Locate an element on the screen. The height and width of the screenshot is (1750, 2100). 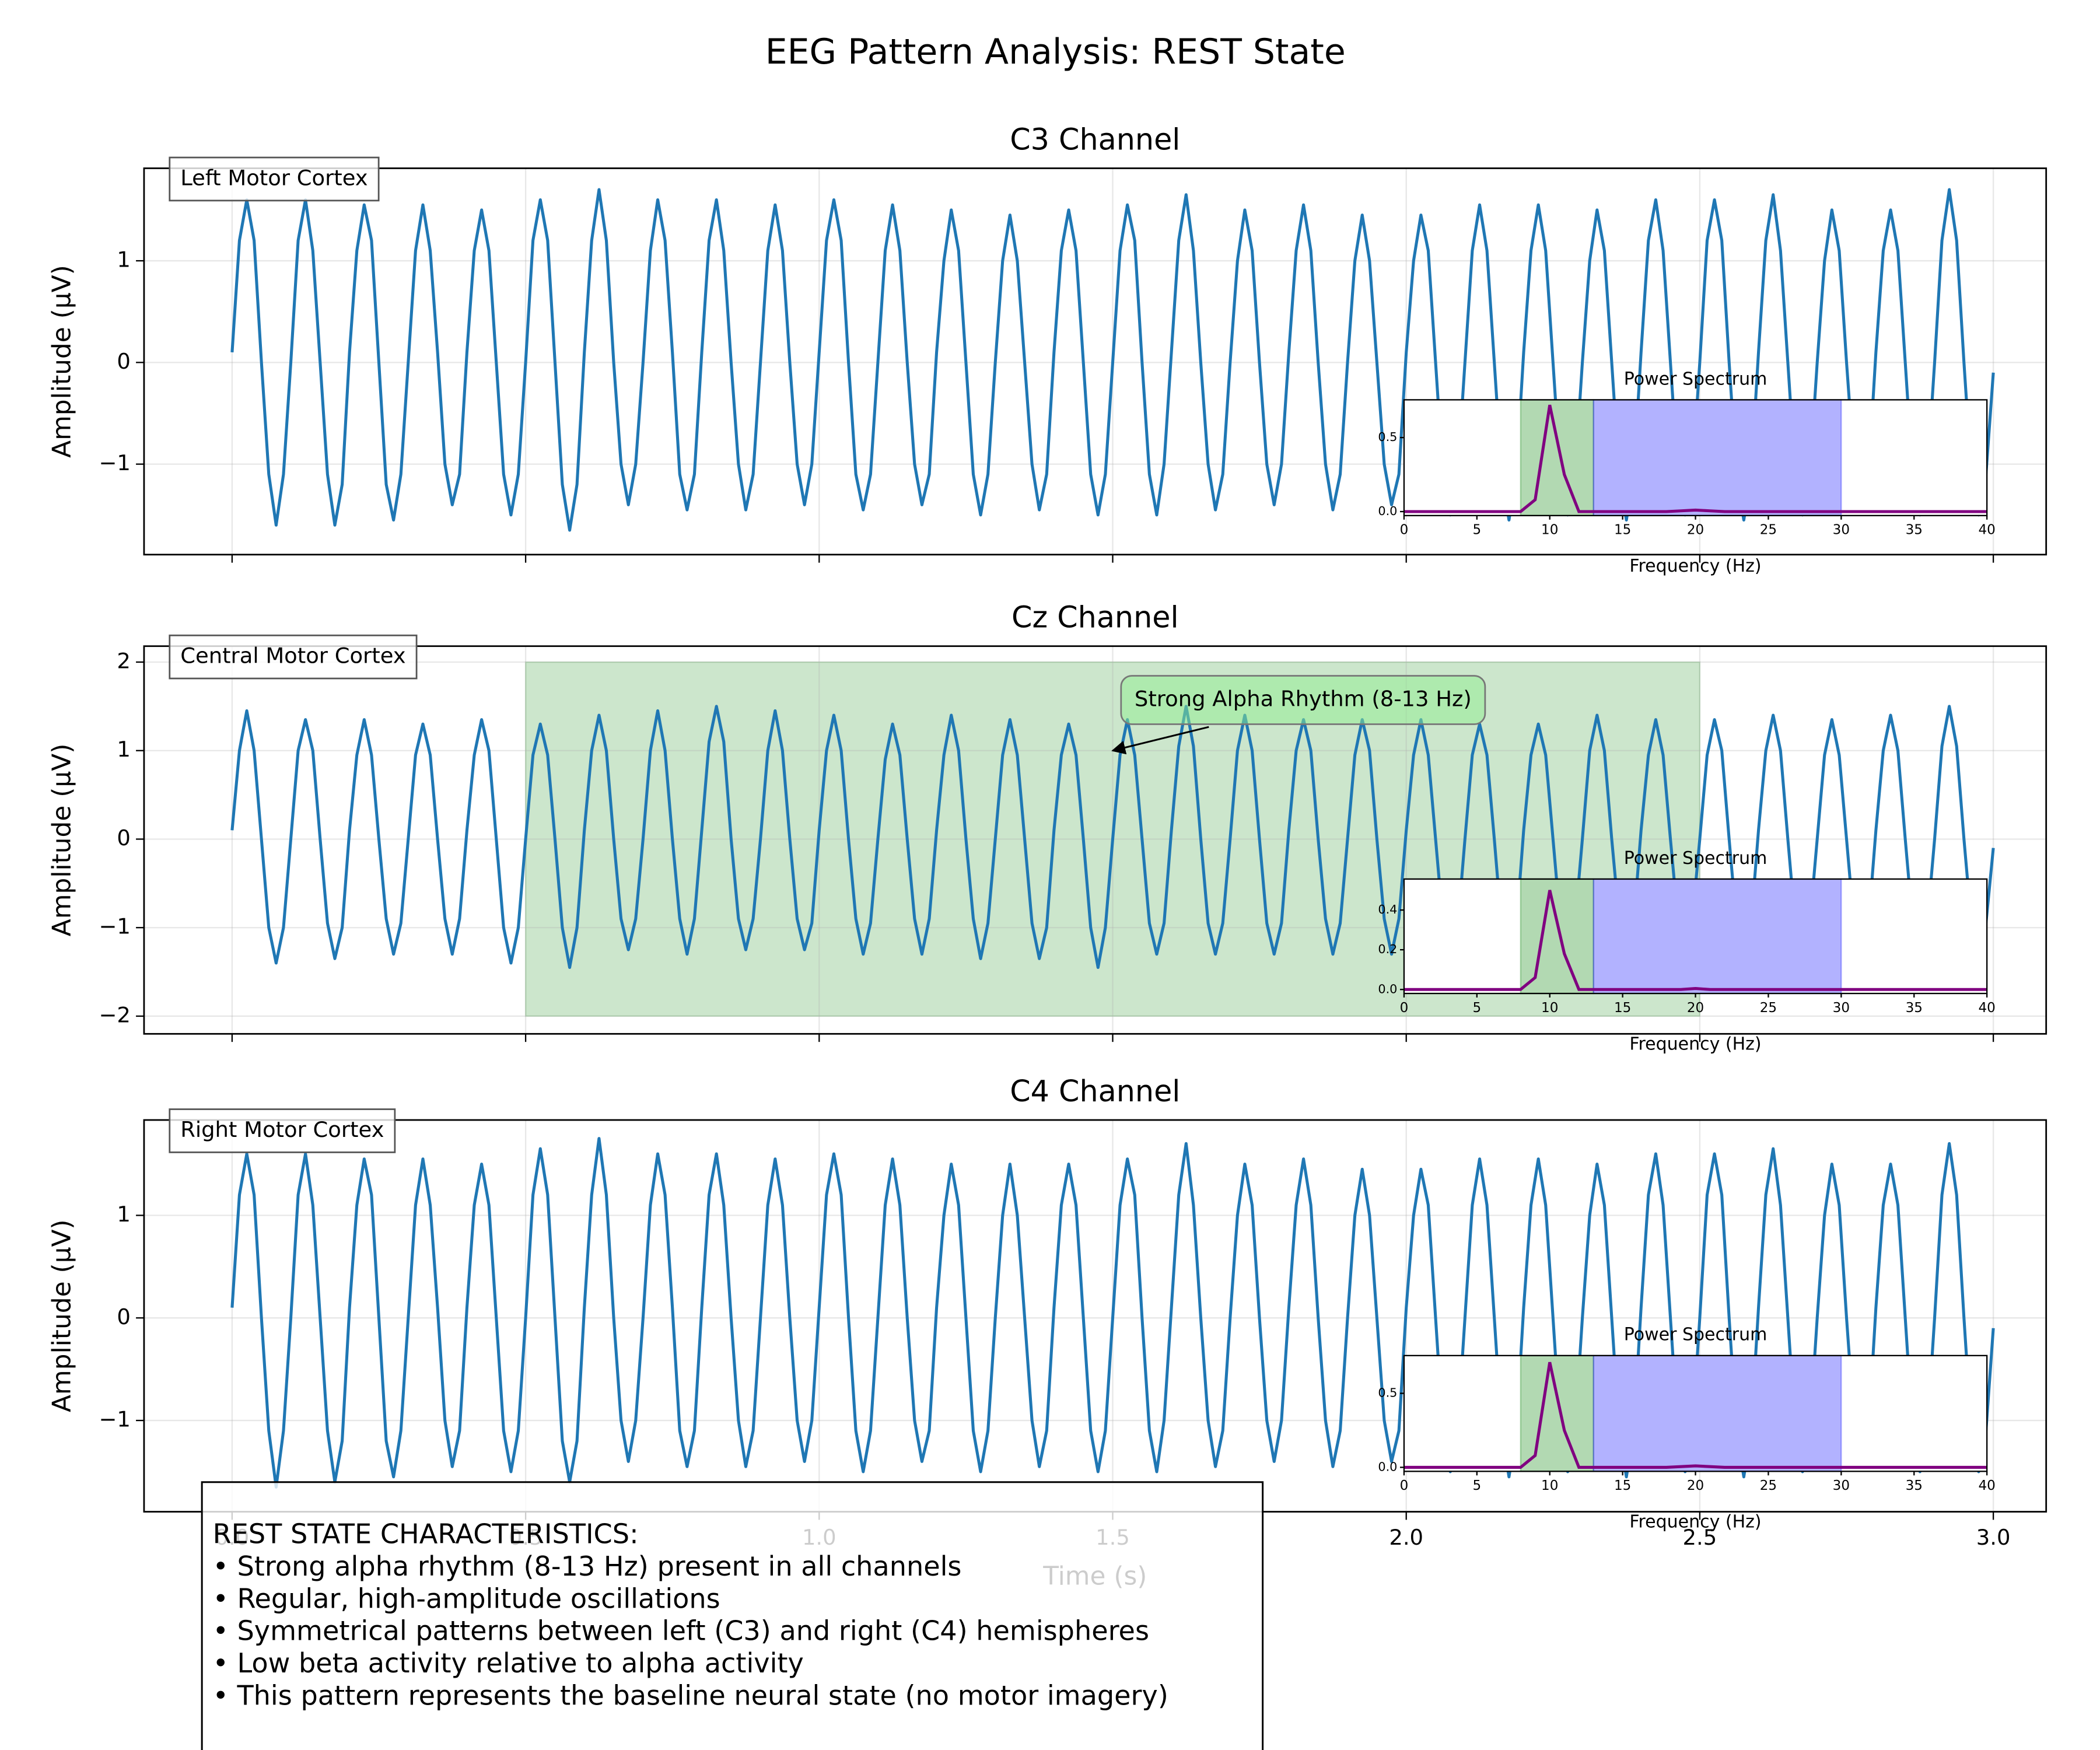
eeg-line is located at coordinates (1112, 837).